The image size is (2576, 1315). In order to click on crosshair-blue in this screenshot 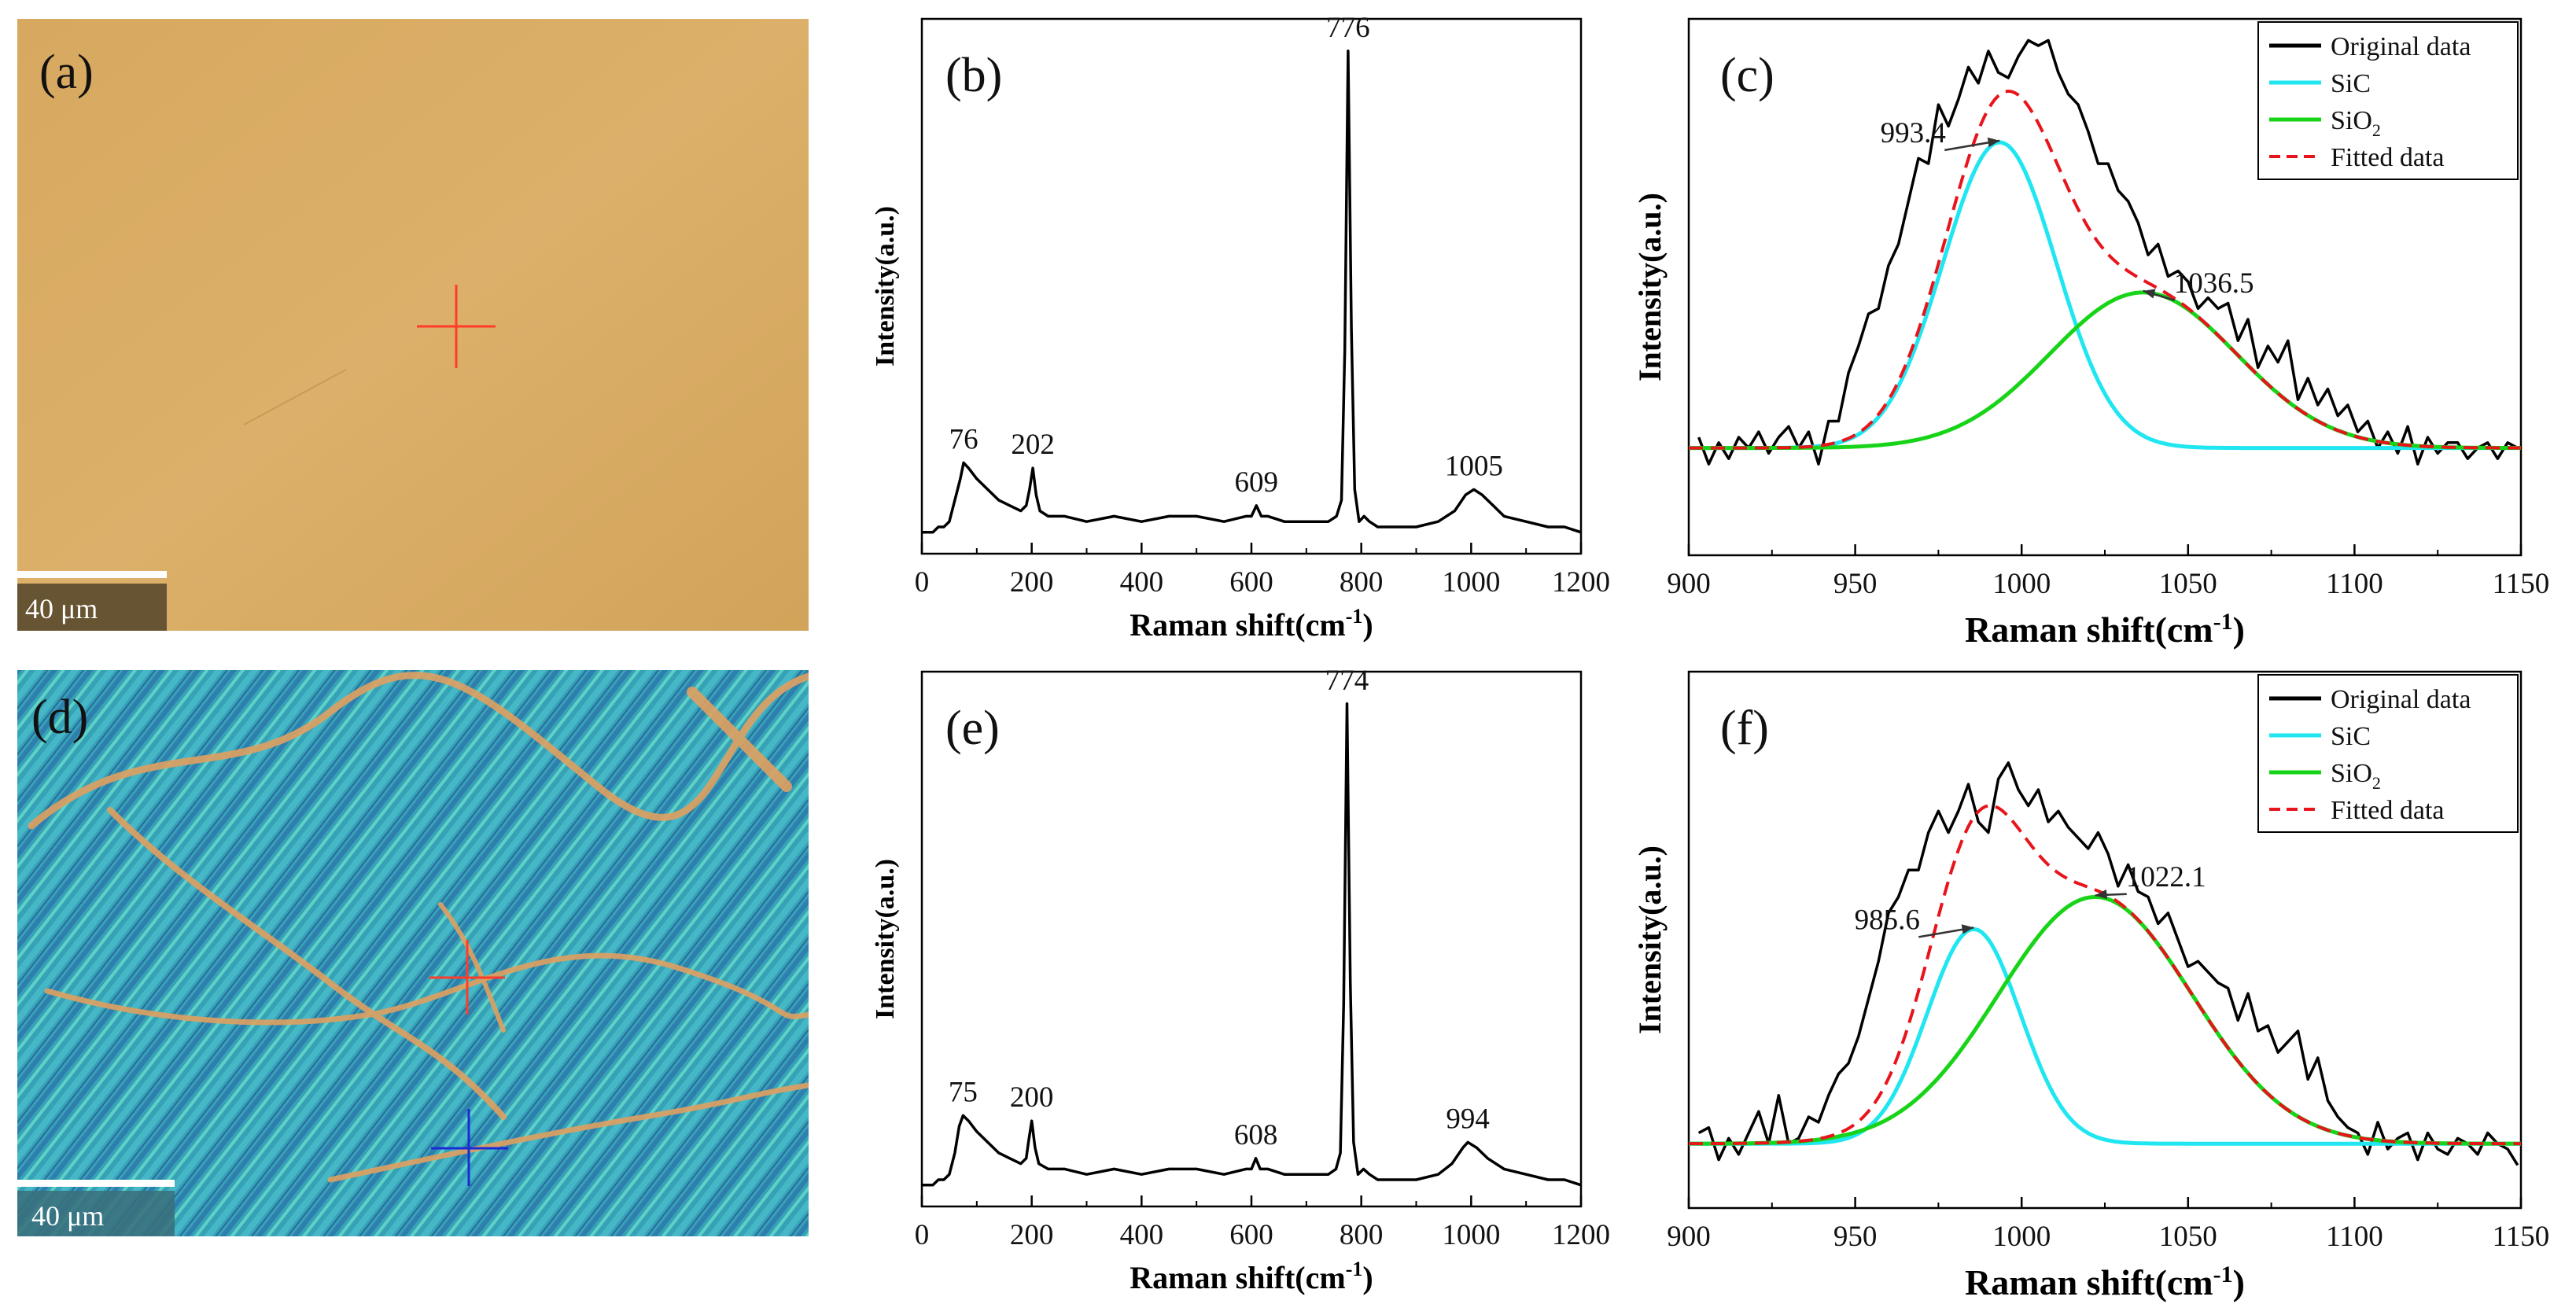, I will do `click(469, 1148)`.